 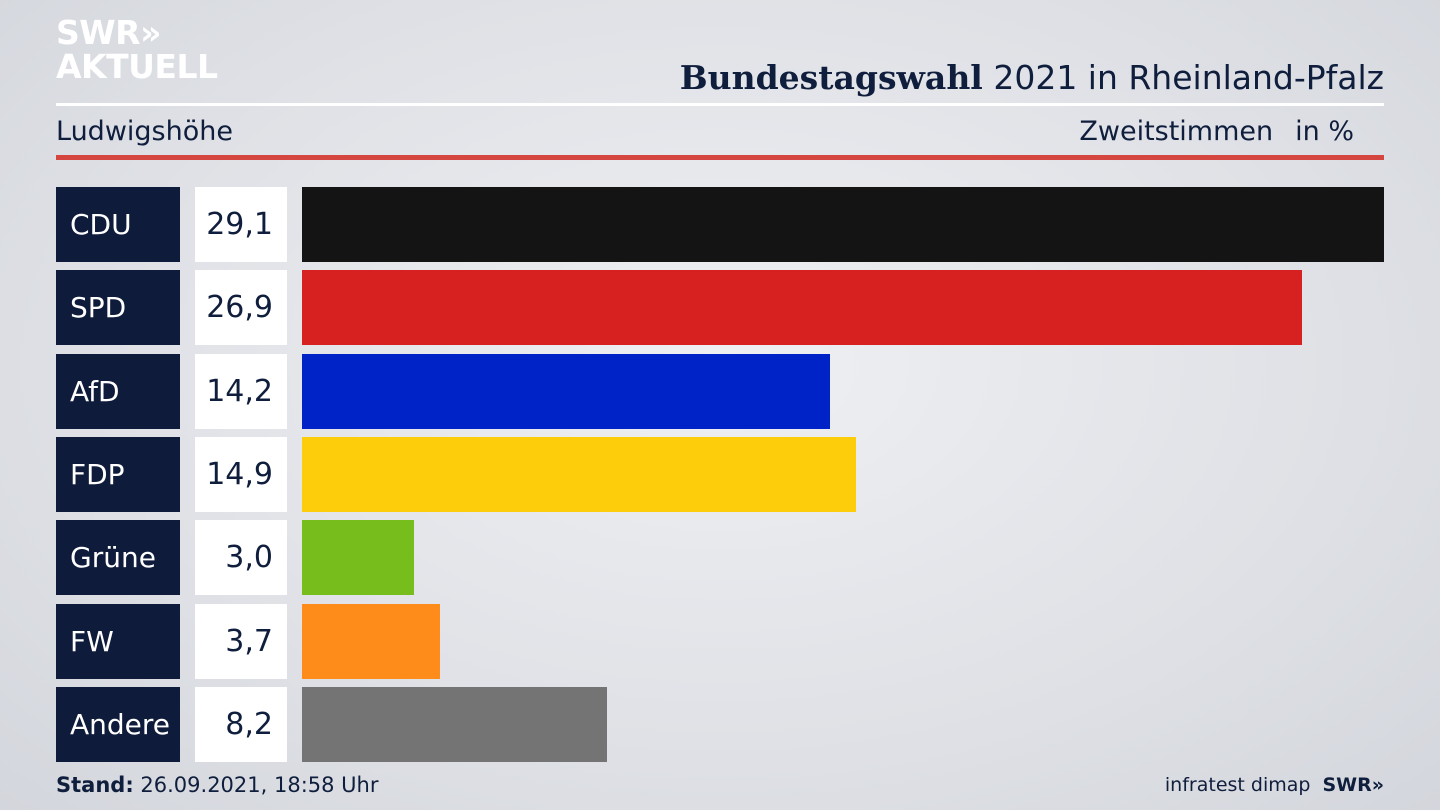 I want to click on logo-line2: AKTUELL, so click(x=137, y=66).